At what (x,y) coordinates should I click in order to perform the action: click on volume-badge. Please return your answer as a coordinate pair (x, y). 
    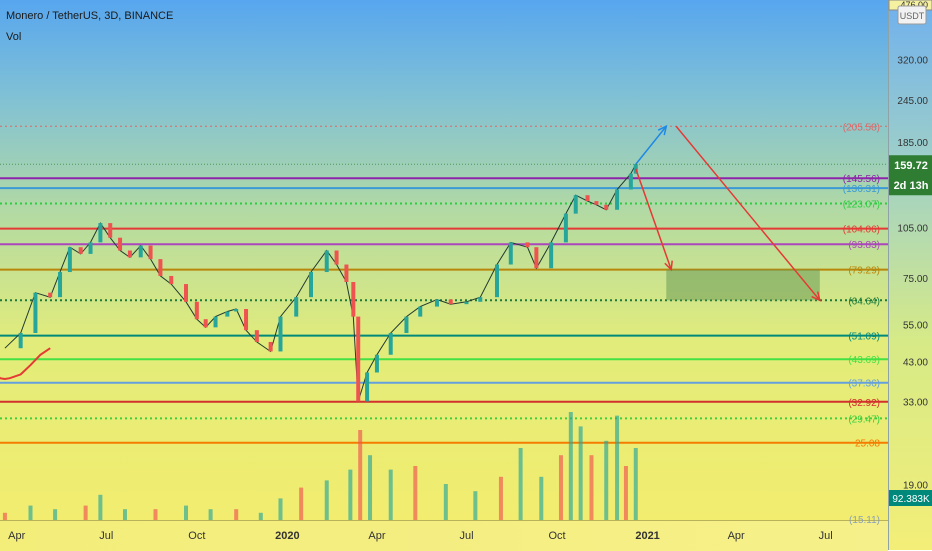
    Looking at the image, I should click on (910, 498).